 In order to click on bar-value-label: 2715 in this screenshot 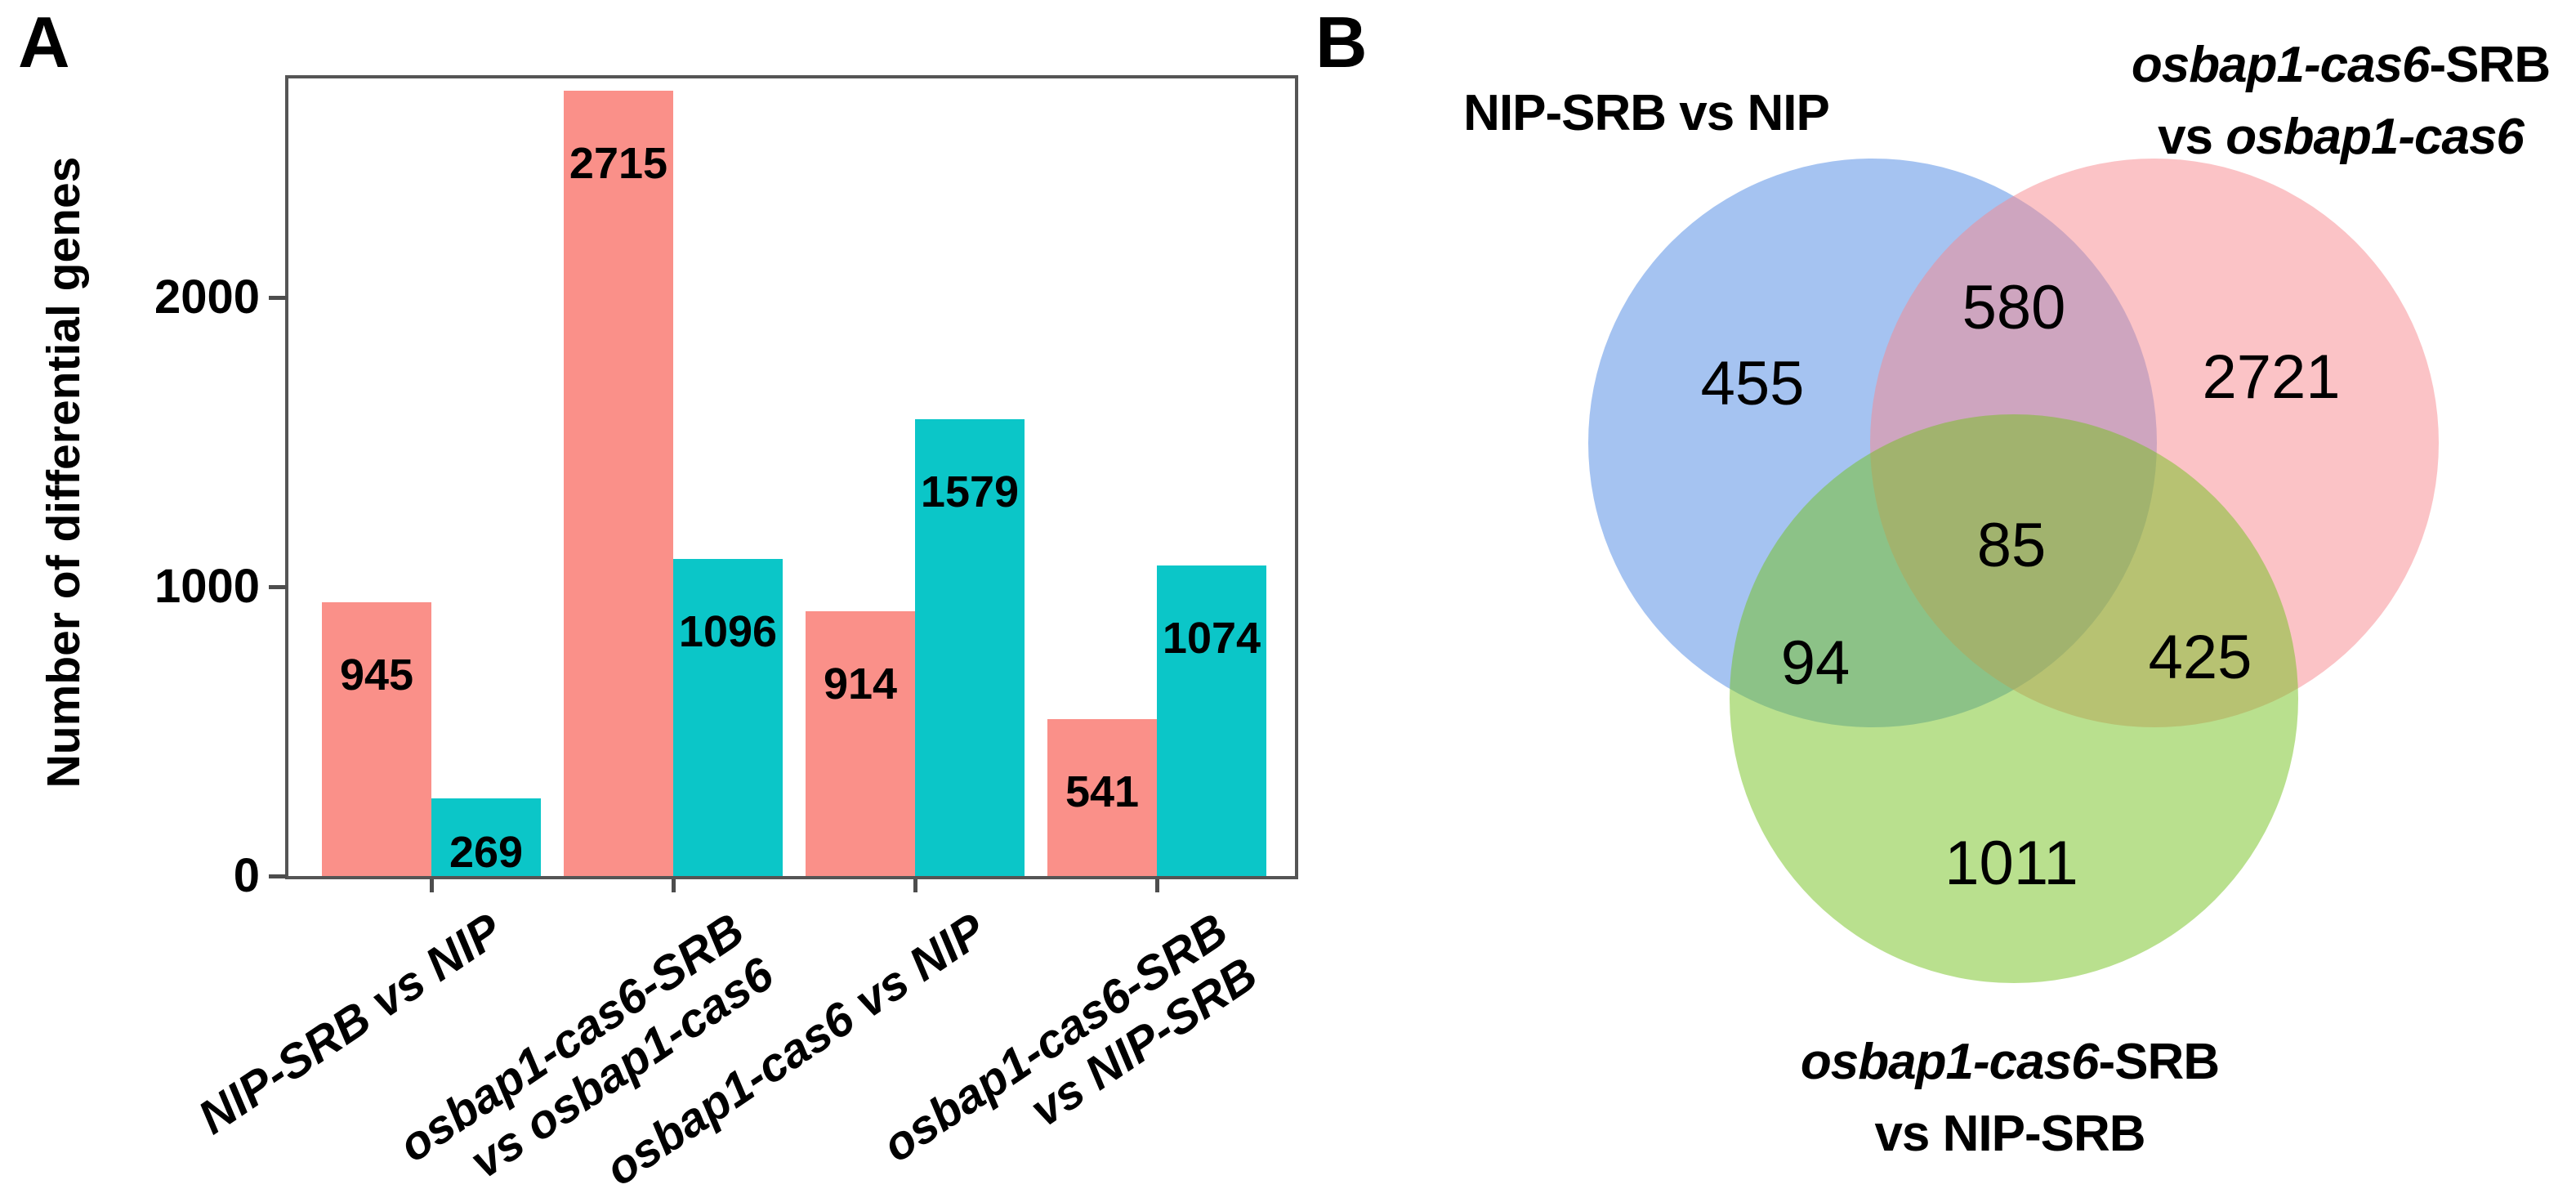, I will do `click(619, 163)`.